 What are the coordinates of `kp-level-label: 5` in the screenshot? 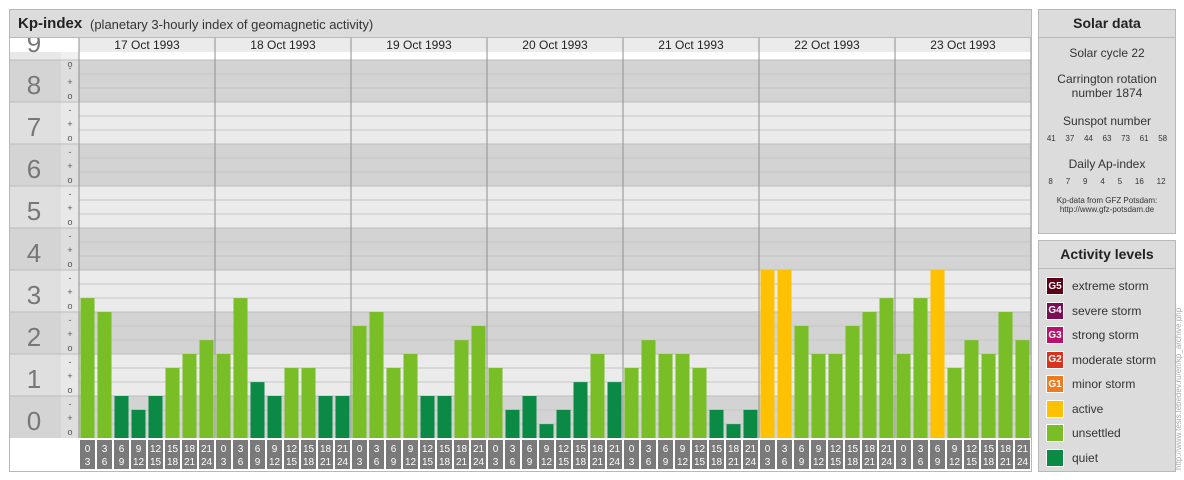 It's located at (34, 211).